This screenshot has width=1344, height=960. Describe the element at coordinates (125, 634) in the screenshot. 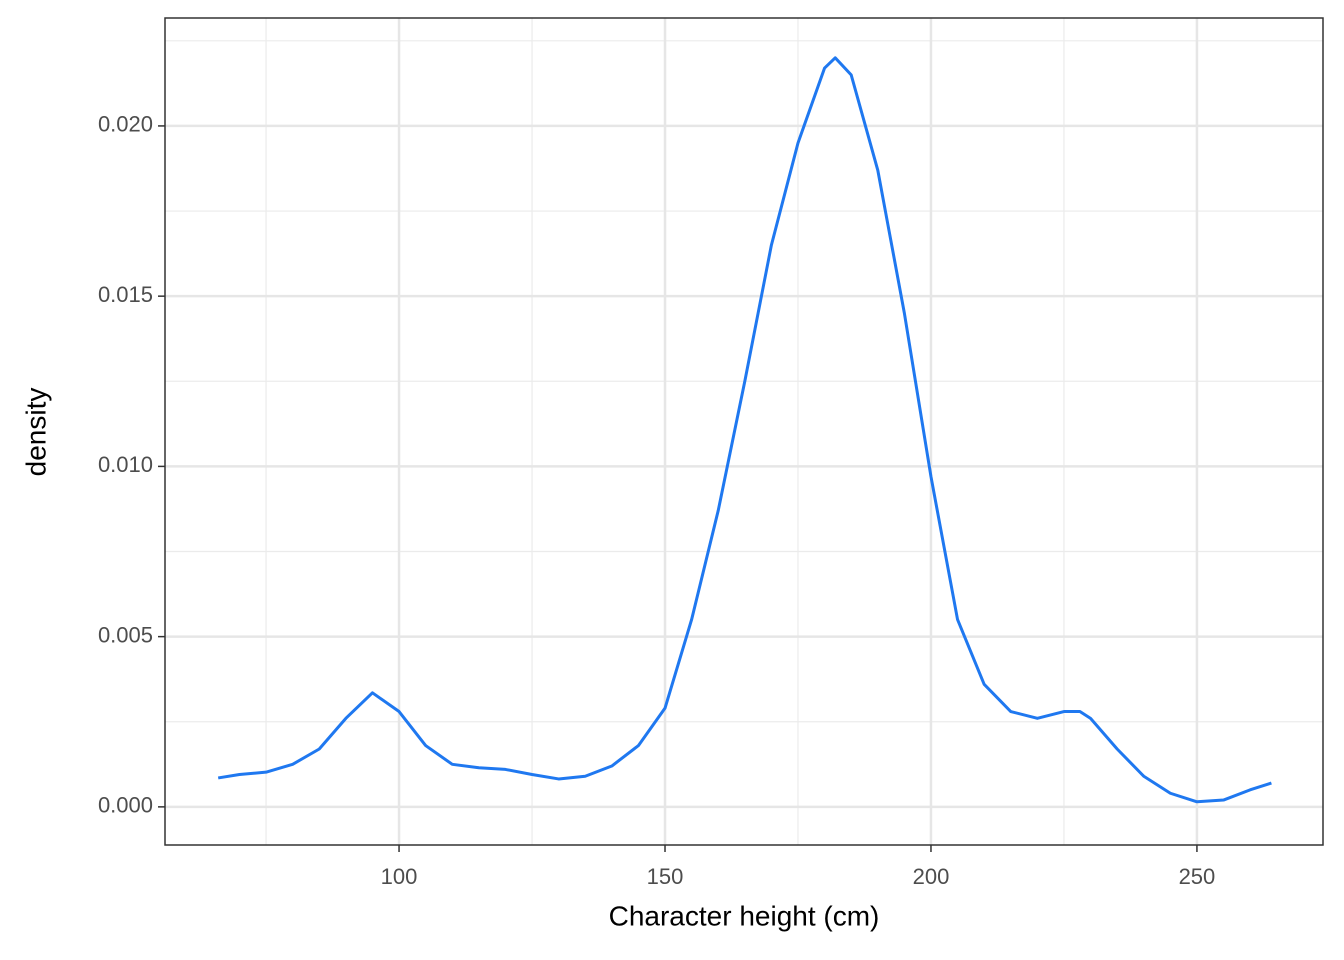

I see `y-tick-label: 0.005` at that location.